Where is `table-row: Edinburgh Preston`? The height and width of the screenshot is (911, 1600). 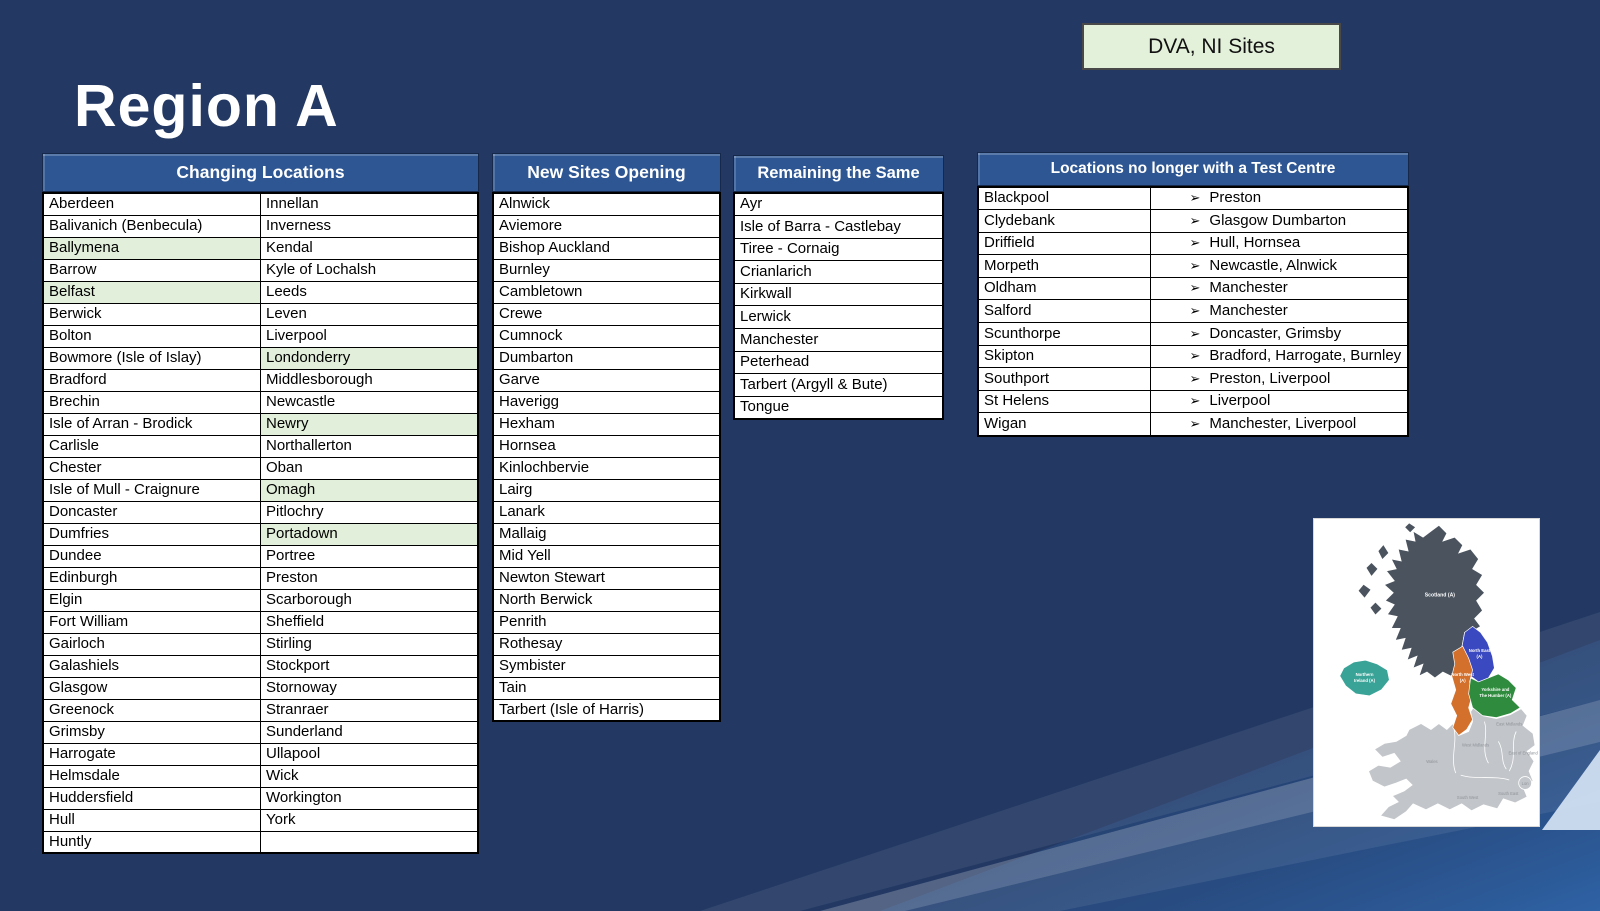 table-row: Edinburgh Preston is located at coordinates (260, 578).